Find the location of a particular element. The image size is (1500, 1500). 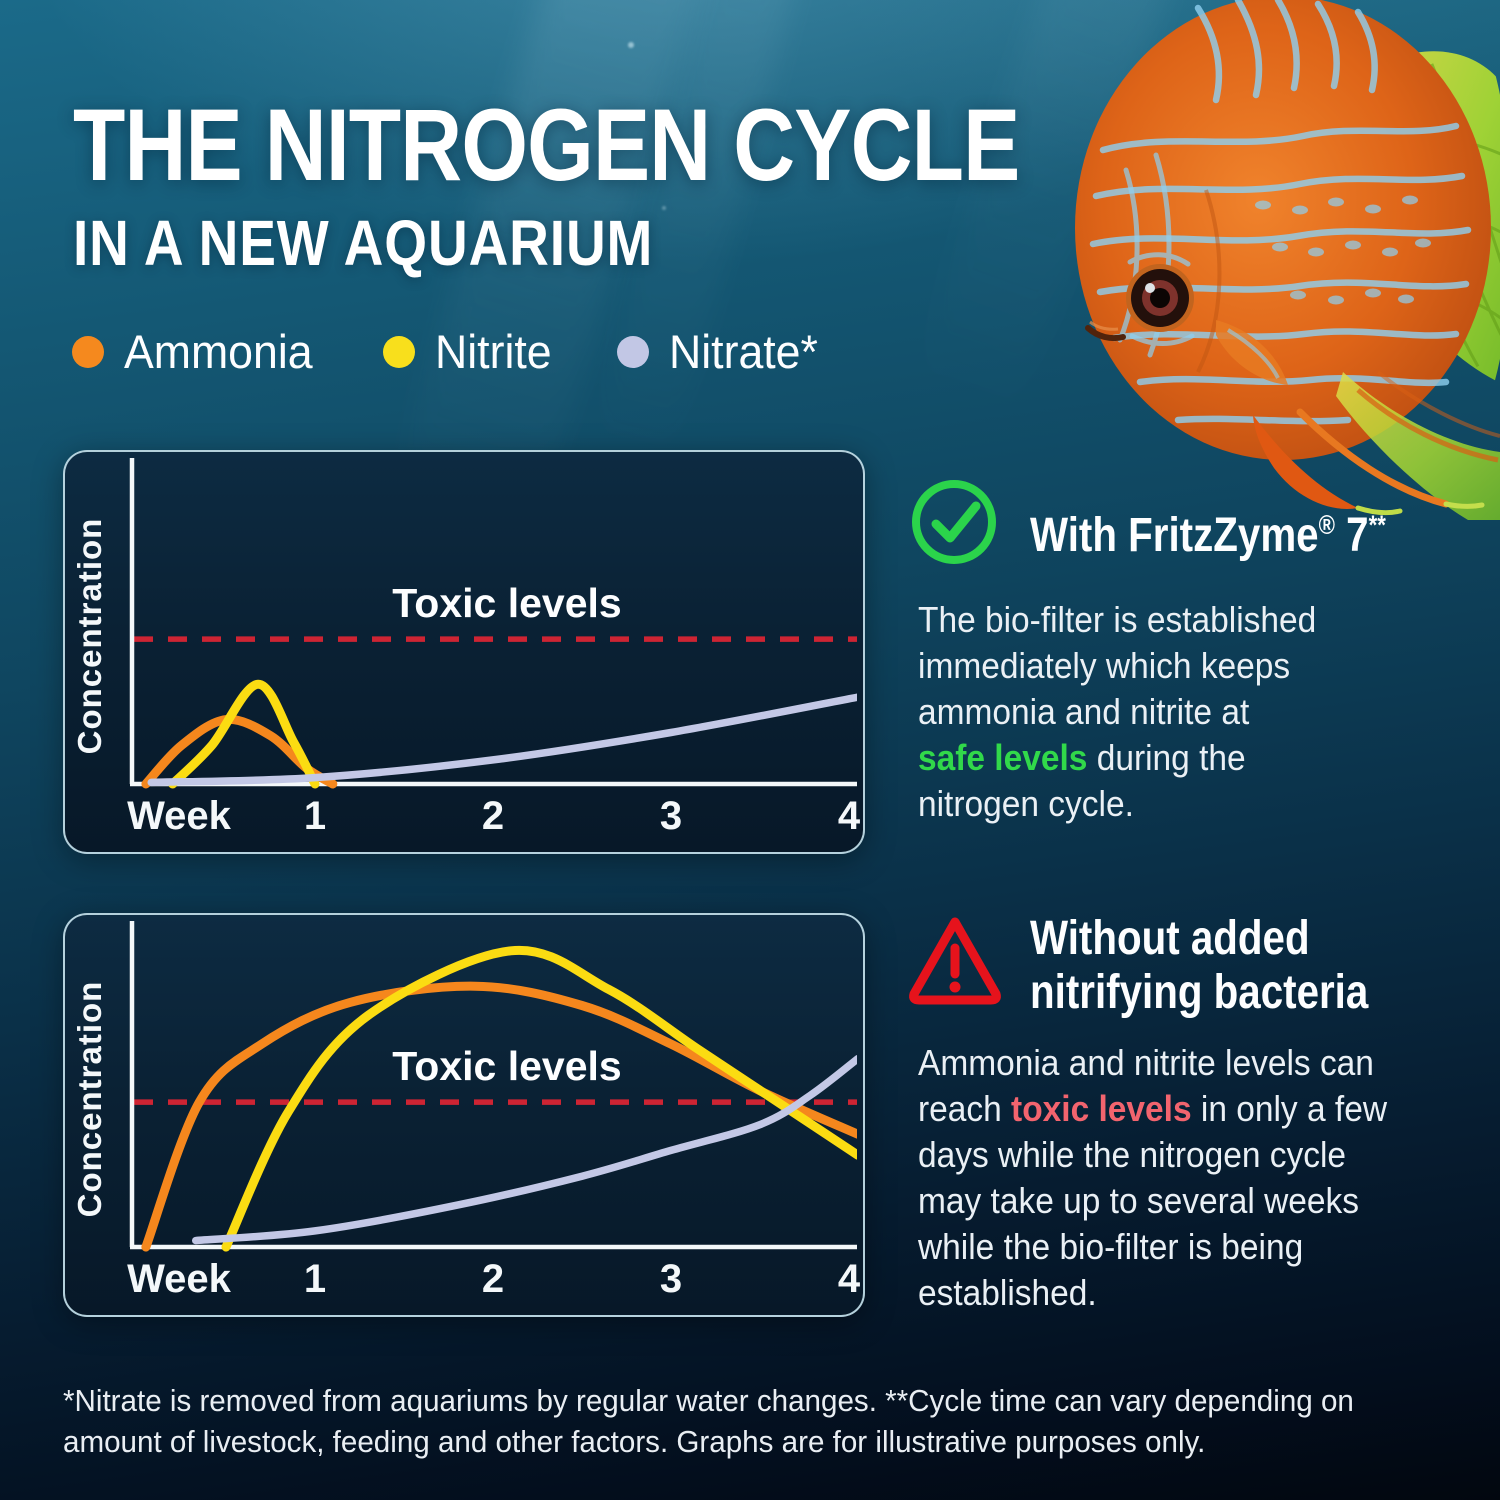

chart-panel-with-fritzzyme: Concentration Toxic levels Week 1 2 3 4 is located at coordinates (464, 652).